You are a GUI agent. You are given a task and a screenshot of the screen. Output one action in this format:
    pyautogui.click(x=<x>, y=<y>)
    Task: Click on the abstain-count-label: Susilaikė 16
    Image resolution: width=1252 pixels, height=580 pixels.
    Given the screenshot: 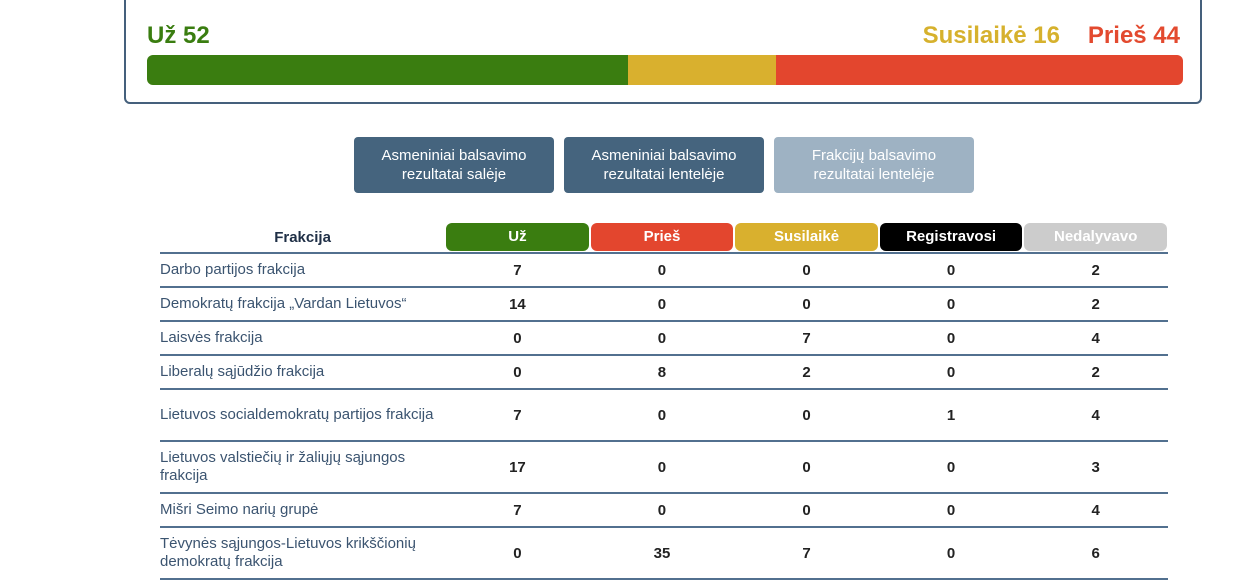 What is the action you would take?
    pyautogui.click(x=991, y=35)
    